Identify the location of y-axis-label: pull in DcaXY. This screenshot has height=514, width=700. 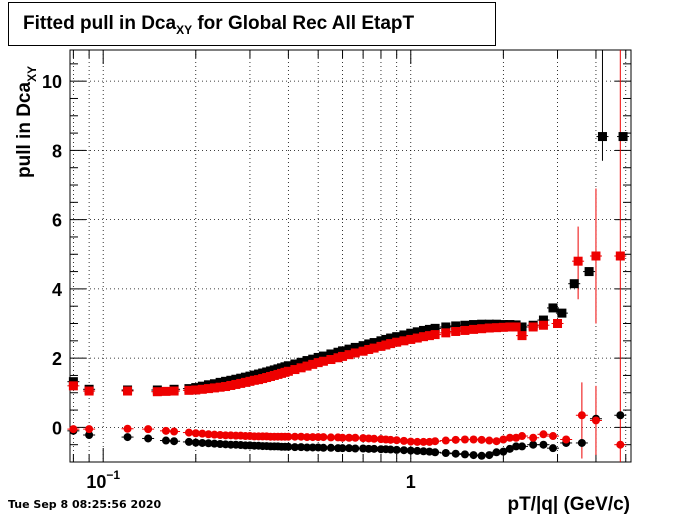
(26, 122).